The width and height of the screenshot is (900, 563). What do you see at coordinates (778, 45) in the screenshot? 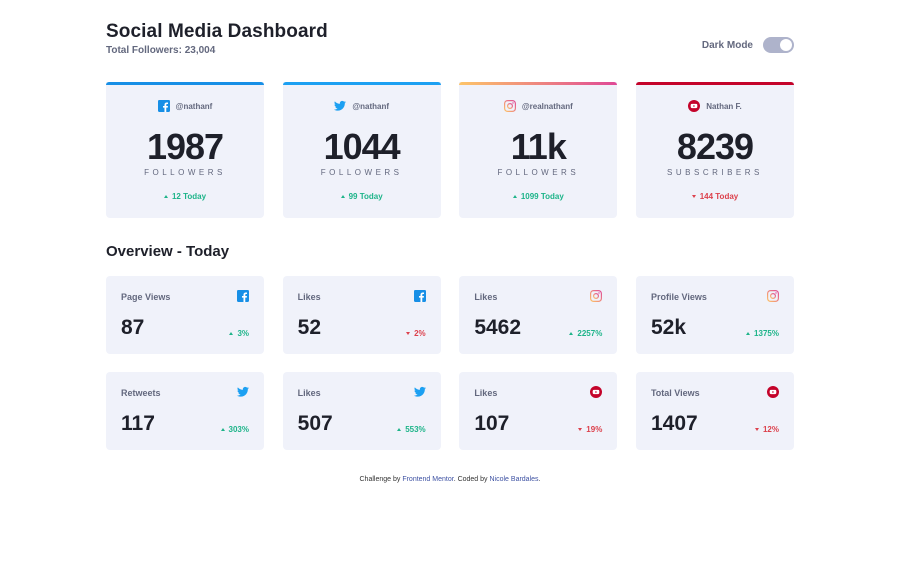
I see `dark-mode-switch` at bounding box center [778, 45].